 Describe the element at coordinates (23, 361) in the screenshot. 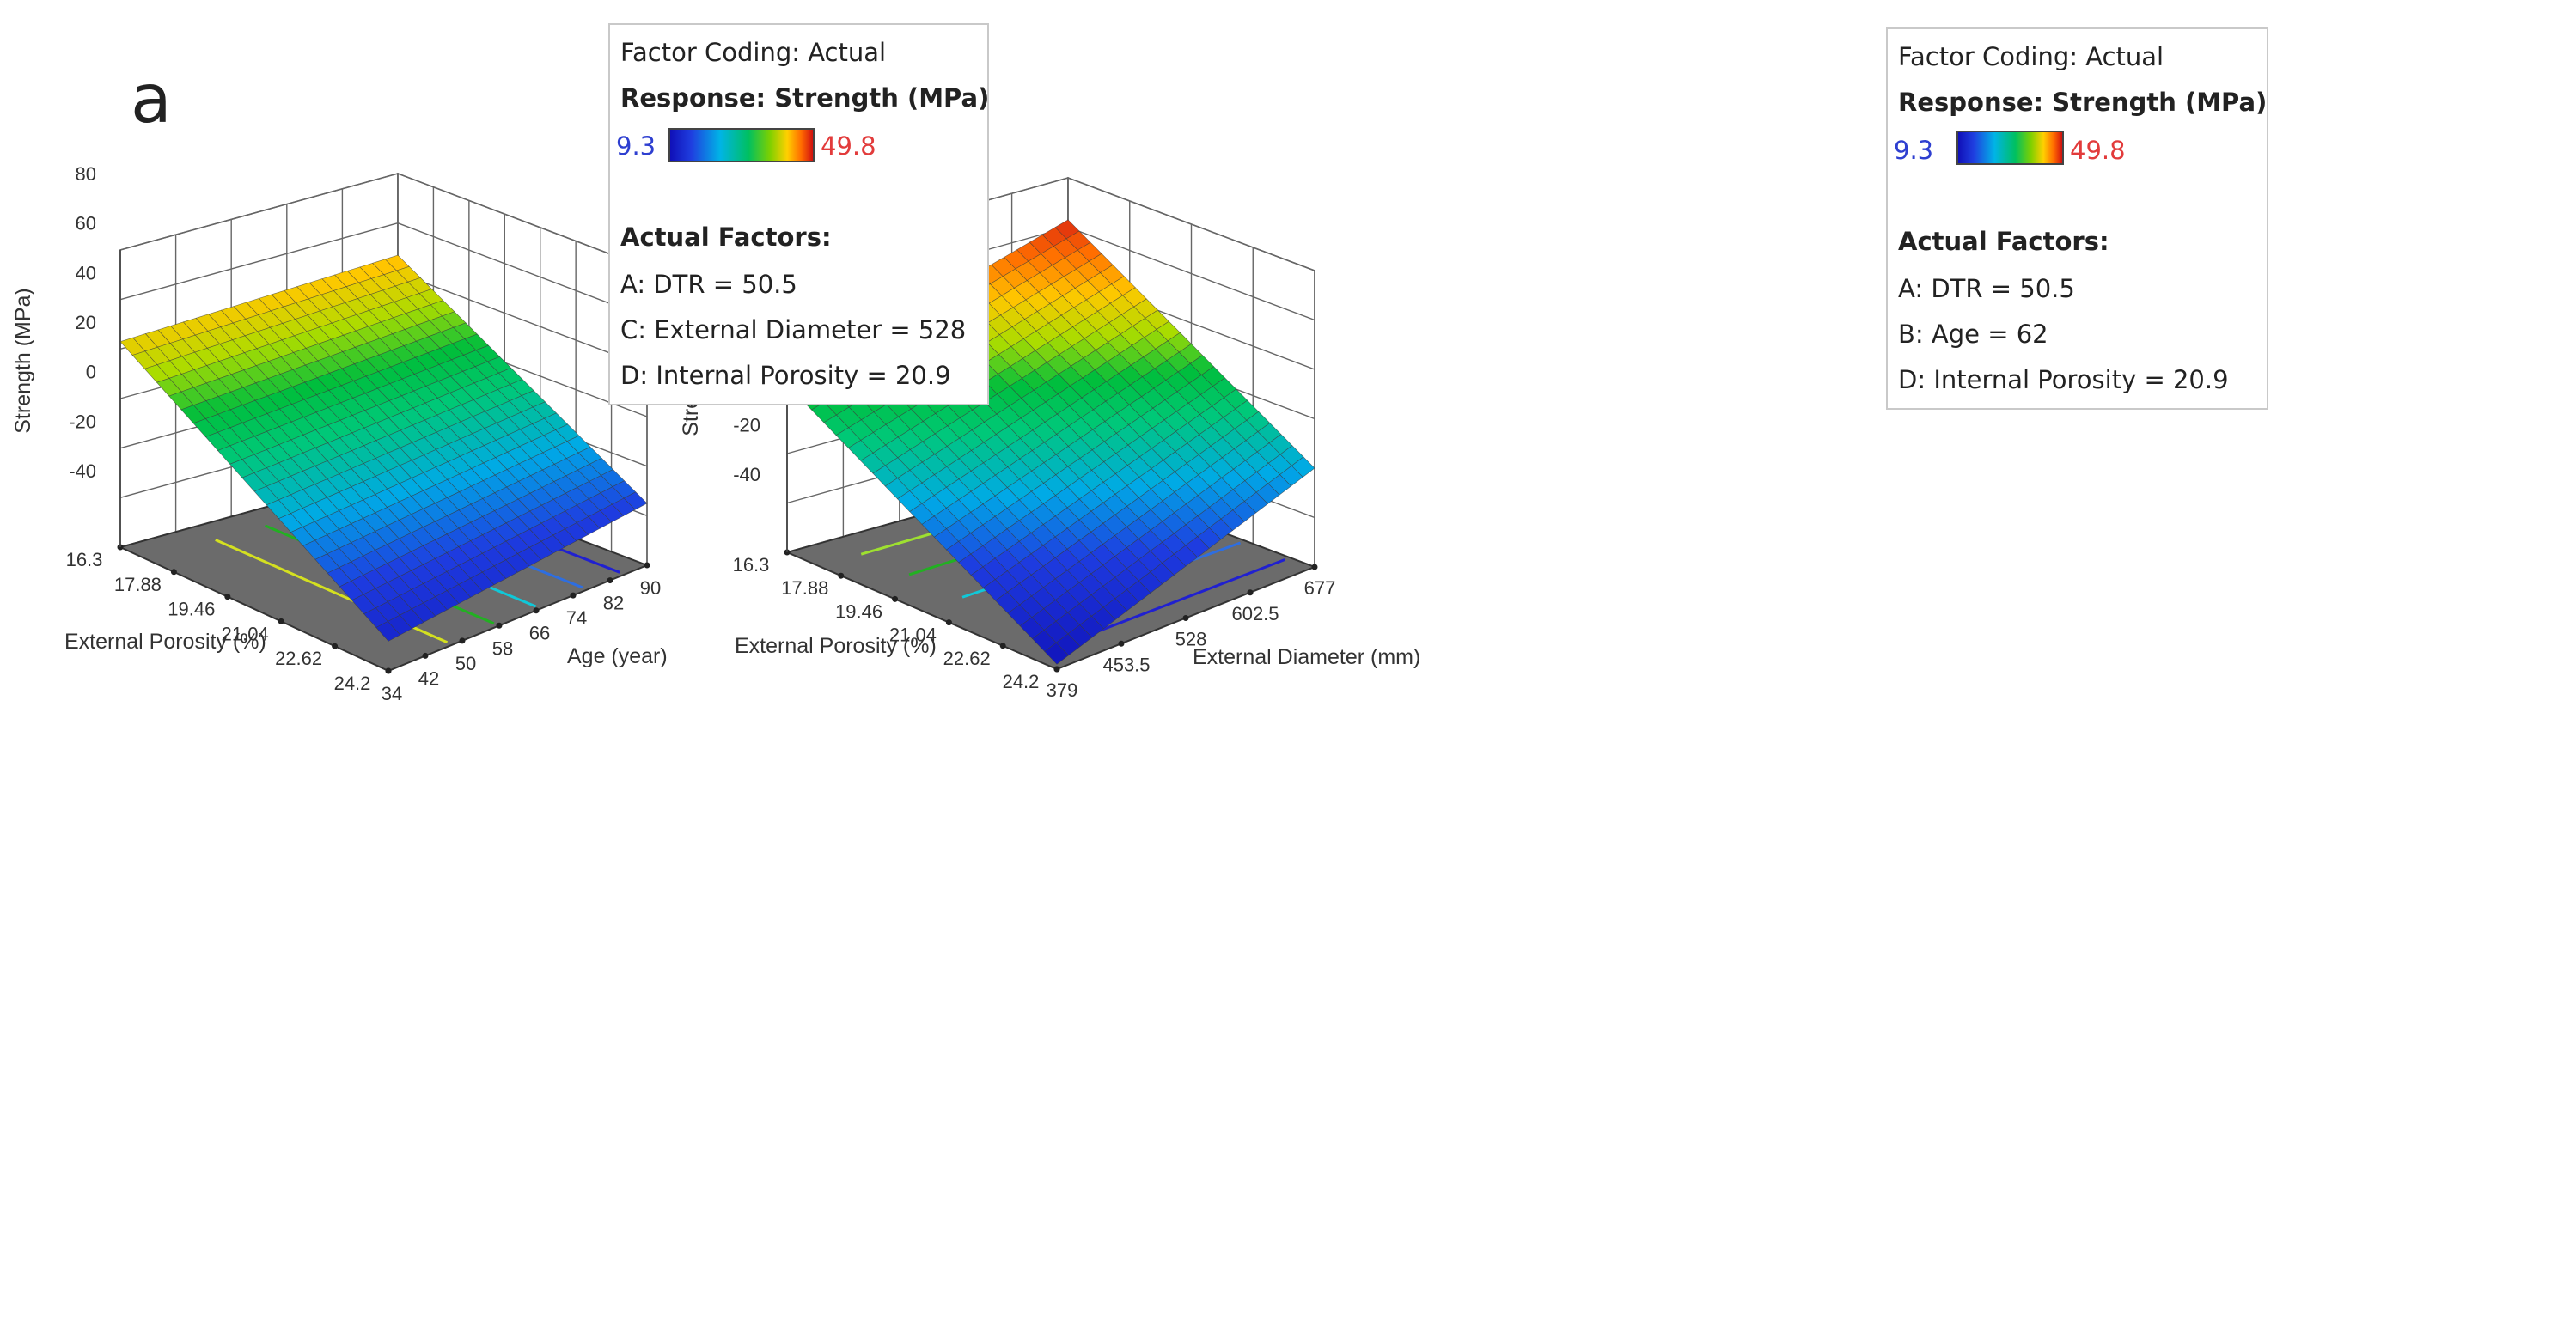

I see `z-axis-title: Strength (MPa)` at that location.